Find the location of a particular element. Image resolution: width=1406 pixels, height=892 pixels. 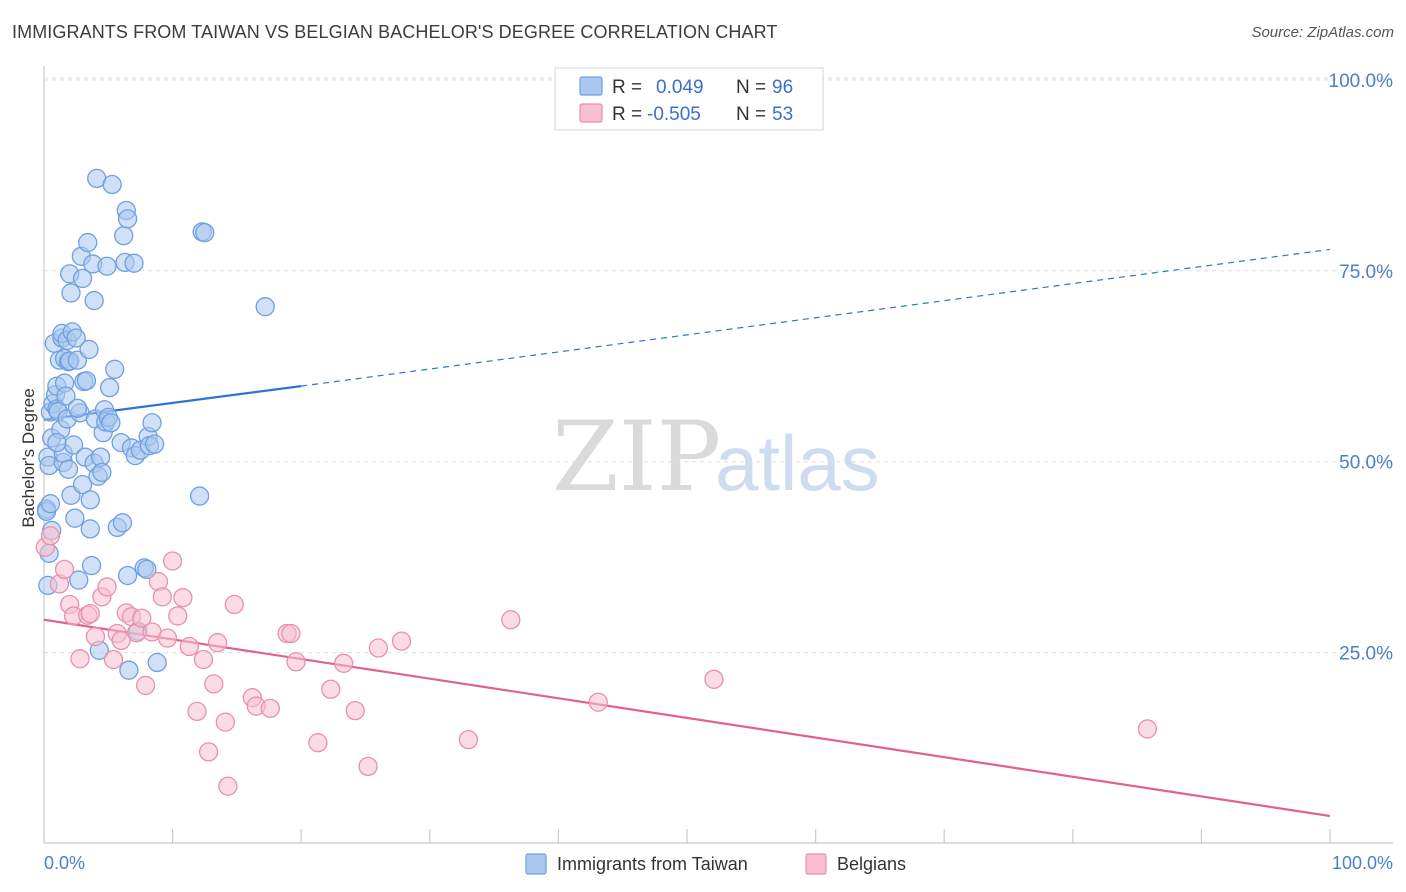

legend-swatch-taiwan is located at coordinates (591, 86).